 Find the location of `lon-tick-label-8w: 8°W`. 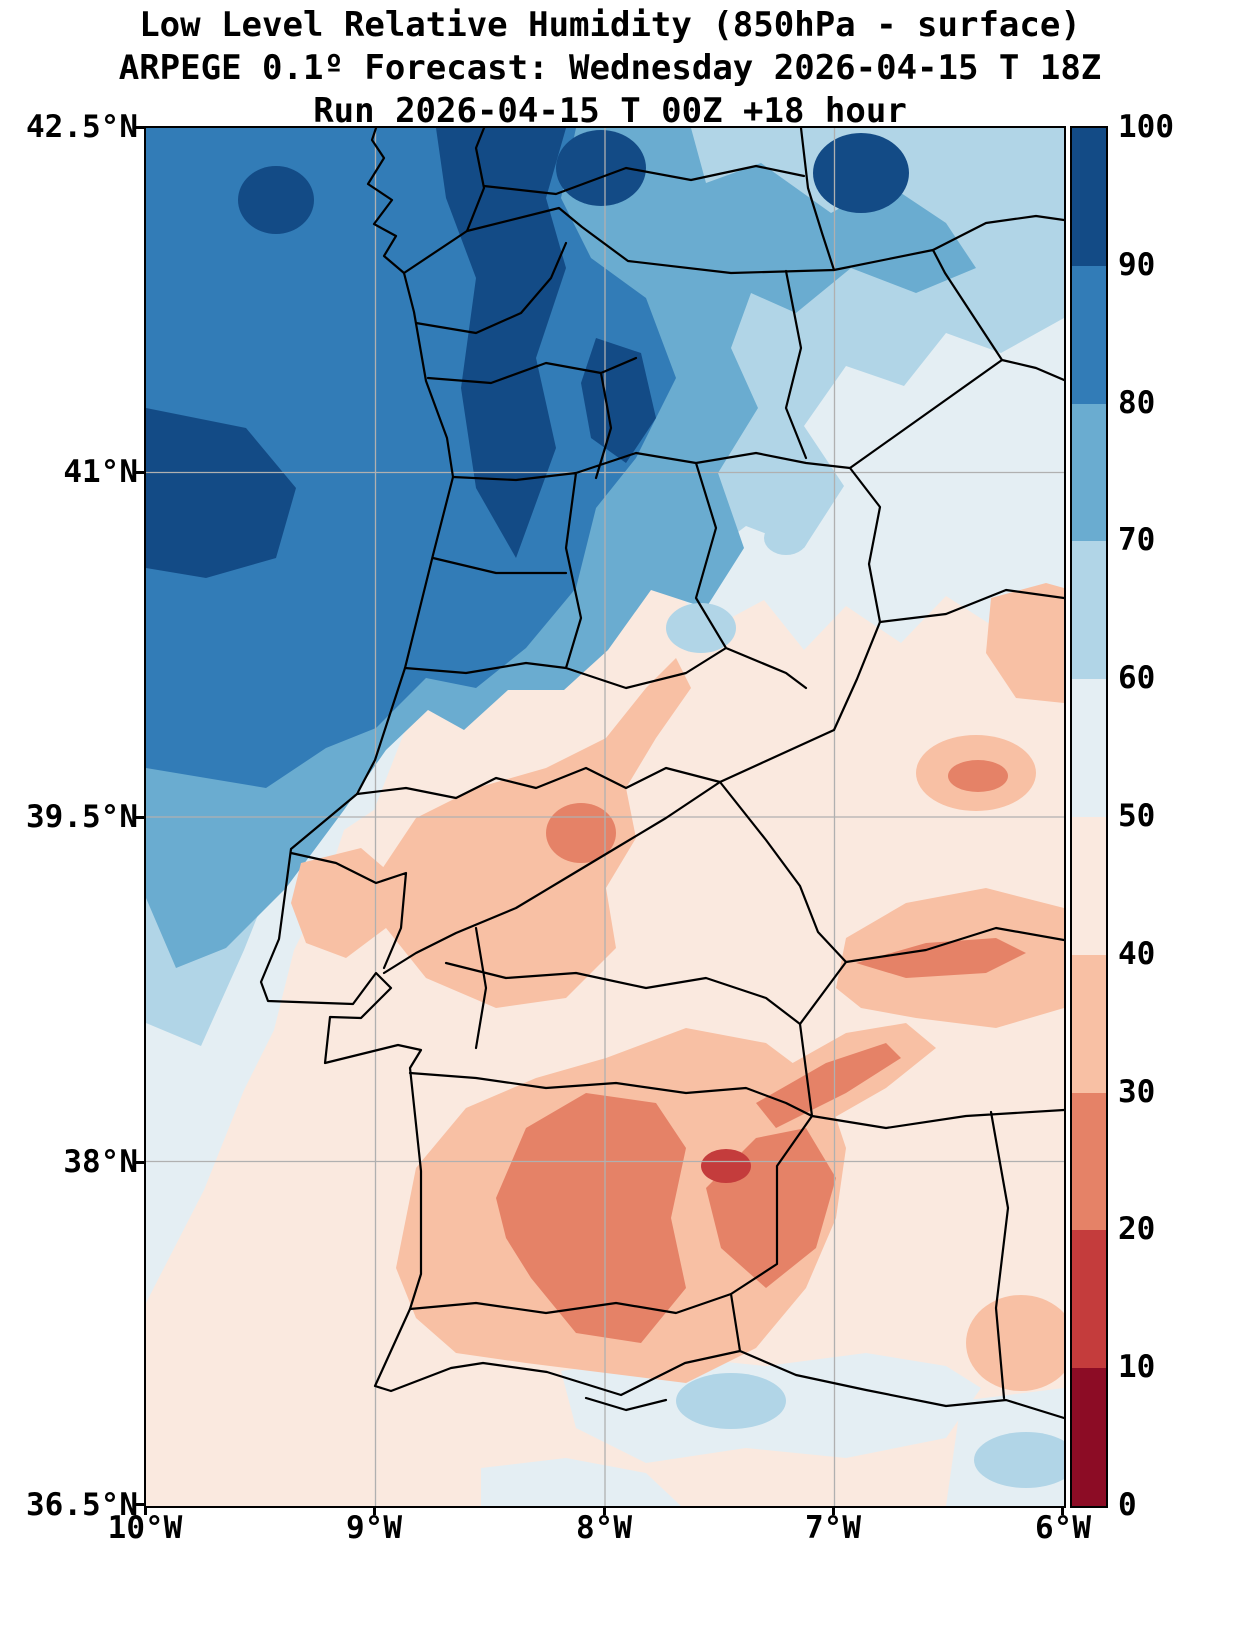

lon-tick-label-8w: 8°W is located at coordinates (604, 1528).